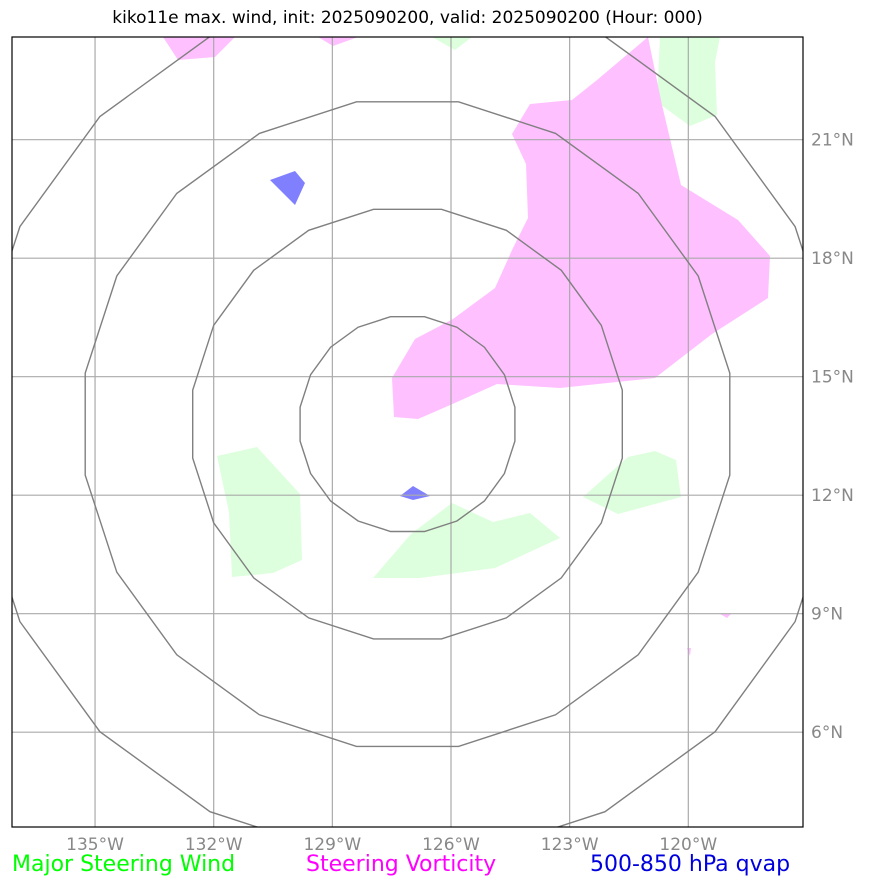 Image resolution: width=873 pixels, height=891 pixels. I want to click on latitude-label: 15°N, so click(832, 378).